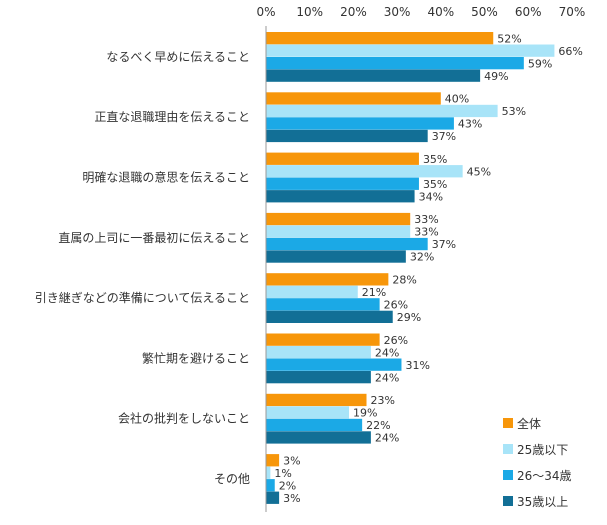  I want to click on data-label: 2%, so click(287, 485).